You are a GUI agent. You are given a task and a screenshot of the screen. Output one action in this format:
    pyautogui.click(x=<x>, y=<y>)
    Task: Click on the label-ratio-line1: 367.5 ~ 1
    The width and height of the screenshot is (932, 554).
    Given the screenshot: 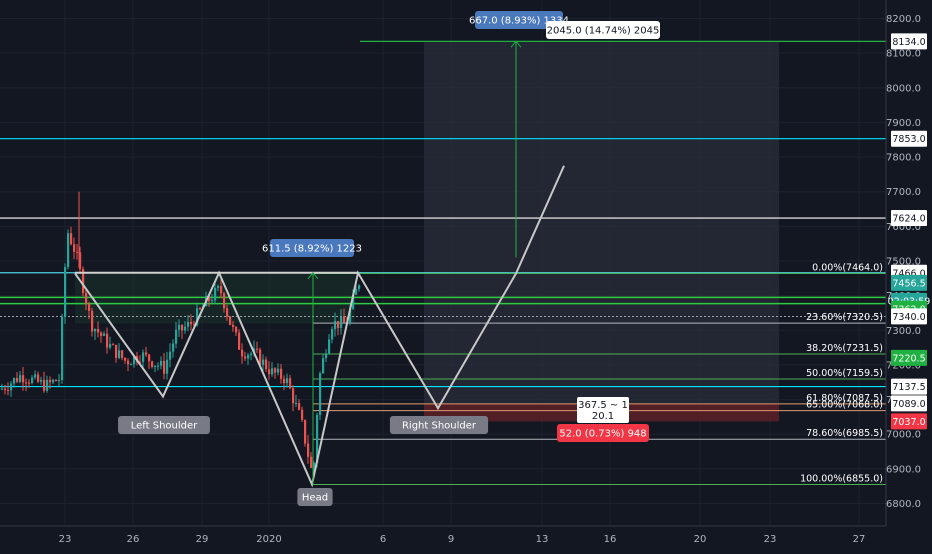 What is the action you would take?
    pyautogui.click(x=603, y=405)
    